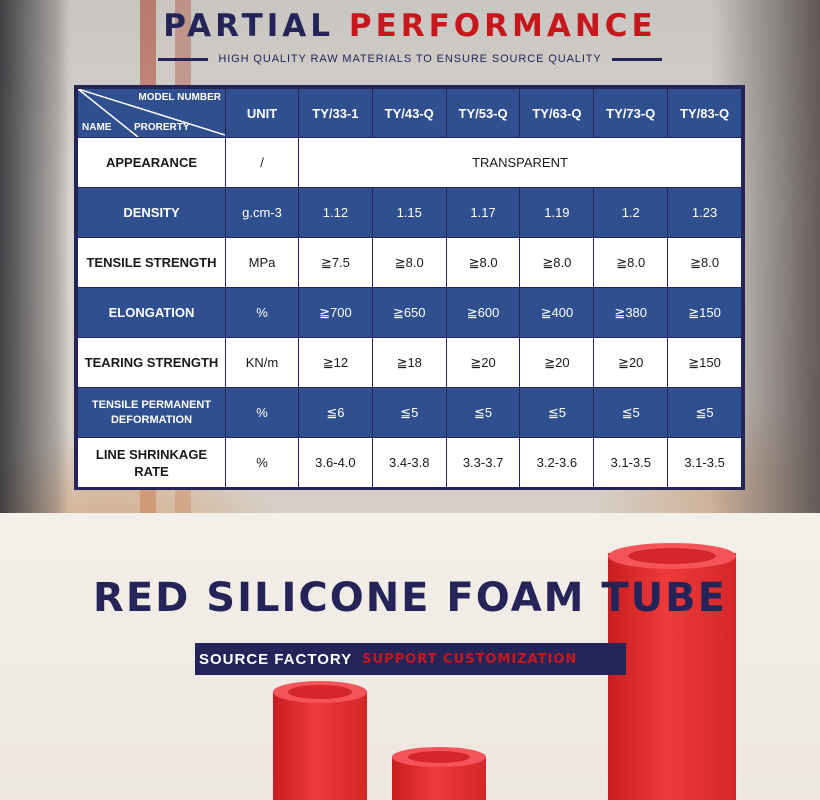 Image resolution: width=820 pixels, height=800 pixels. What do you see at coordinates (631, 113) in the screenshot?
I see `model-header: TY/73-Q` at bounding box center [631, 113].